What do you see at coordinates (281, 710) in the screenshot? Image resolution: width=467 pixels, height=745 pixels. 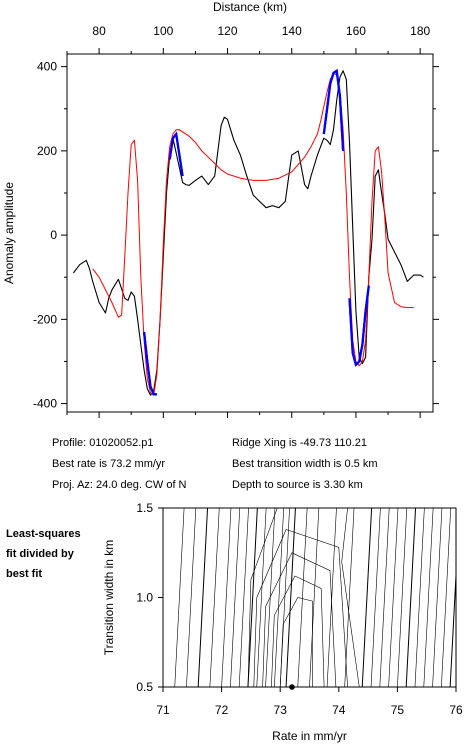 I see `x-tick-label: 73` at bounding box center [281, 710].